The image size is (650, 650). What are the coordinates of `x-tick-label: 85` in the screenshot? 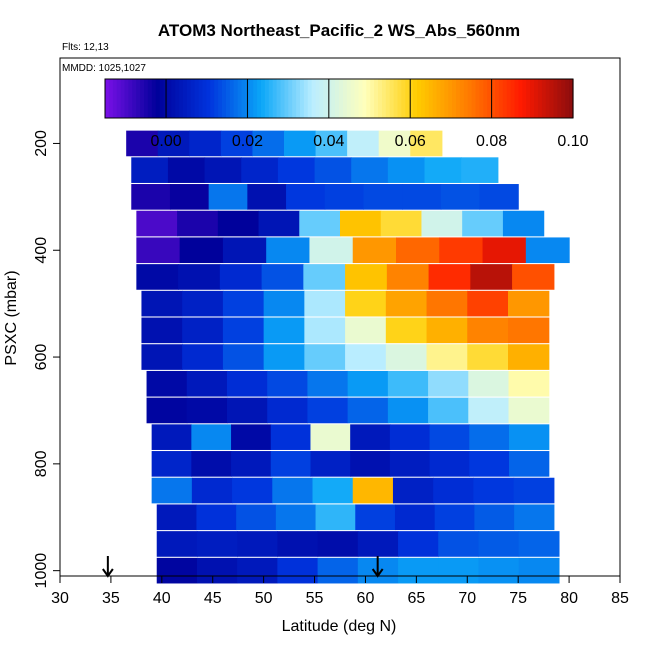 It's located at (620, 598).